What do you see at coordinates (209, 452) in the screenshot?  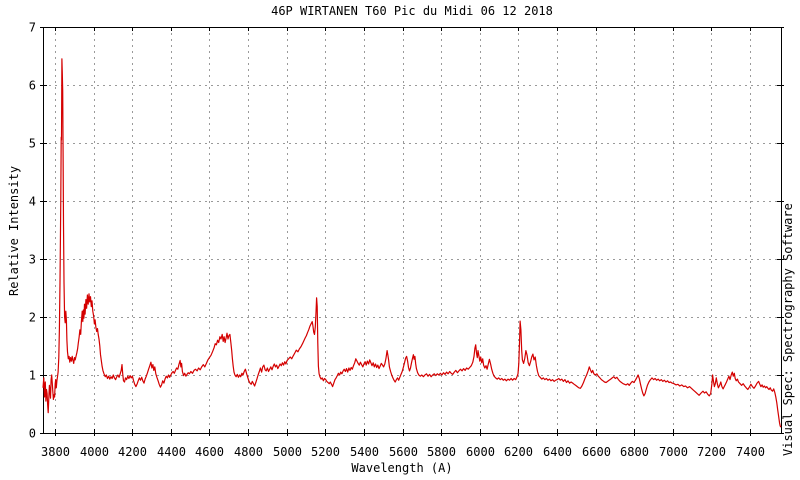 I see `x-tick-label: 4600` at bounding box center [209, 452].